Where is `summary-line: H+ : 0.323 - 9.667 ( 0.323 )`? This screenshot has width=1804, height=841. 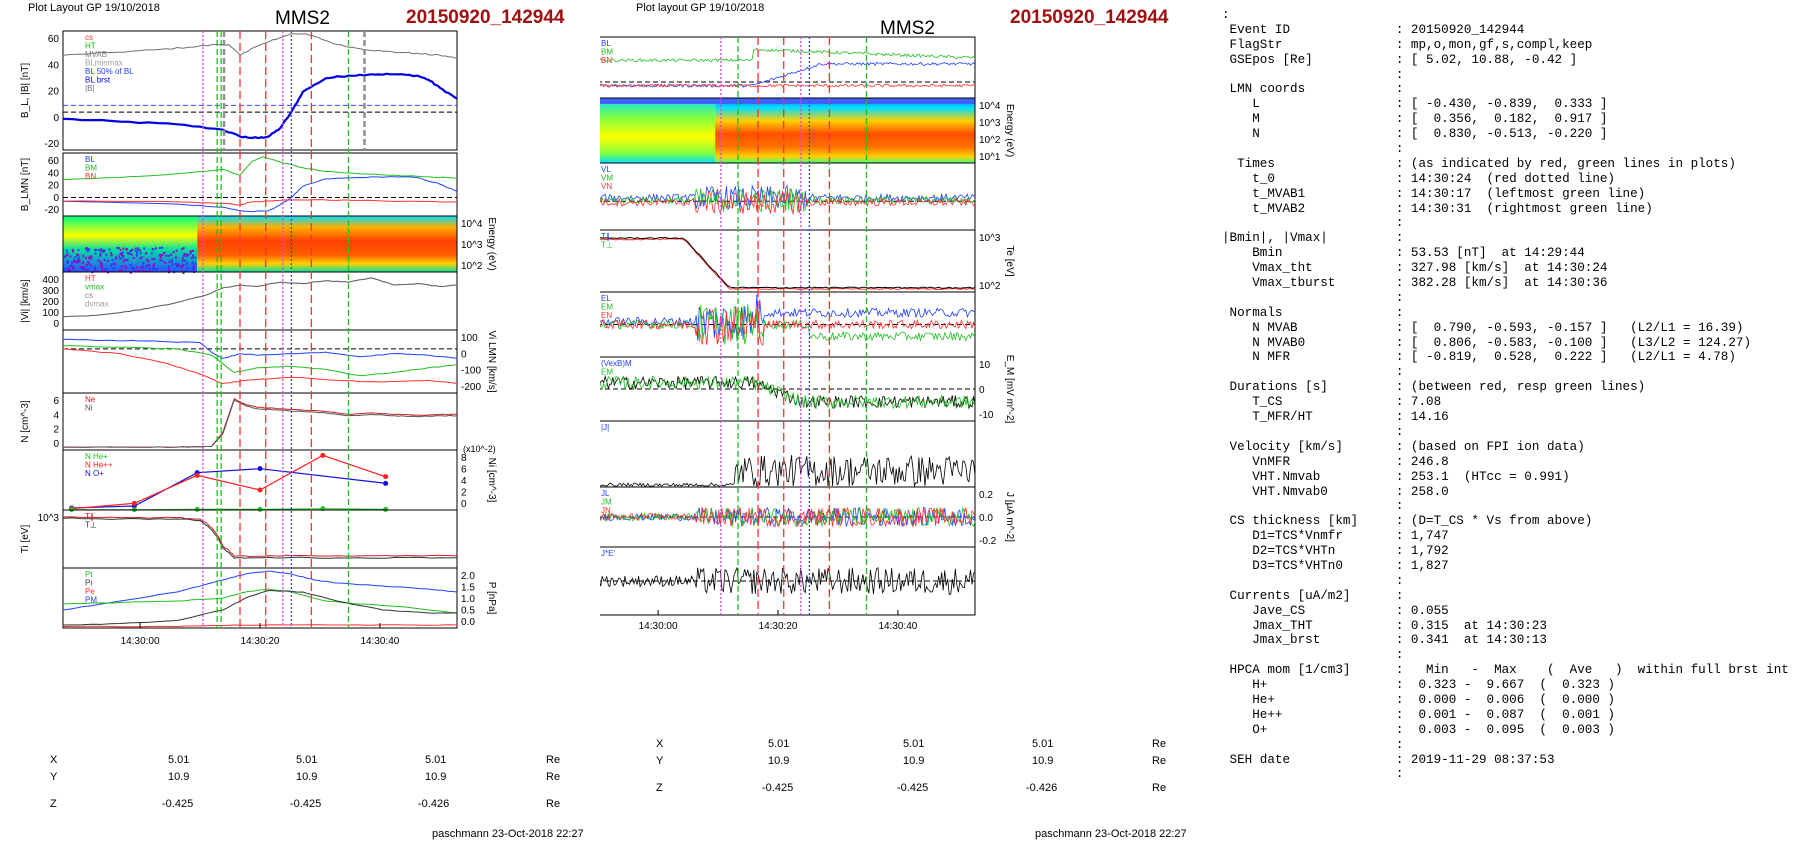
summary-line: H+ : 0.323 - 9.667 ( 0.323 ) is located at coordinates (1418, 685).